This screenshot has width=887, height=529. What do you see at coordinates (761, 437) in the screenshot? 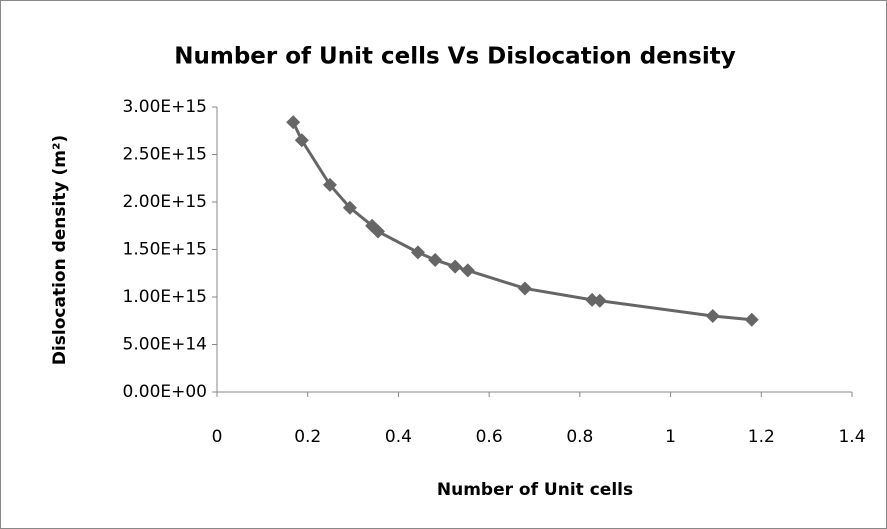
I see `x-tick-label: 1.2` at bounding box center [761, 437].